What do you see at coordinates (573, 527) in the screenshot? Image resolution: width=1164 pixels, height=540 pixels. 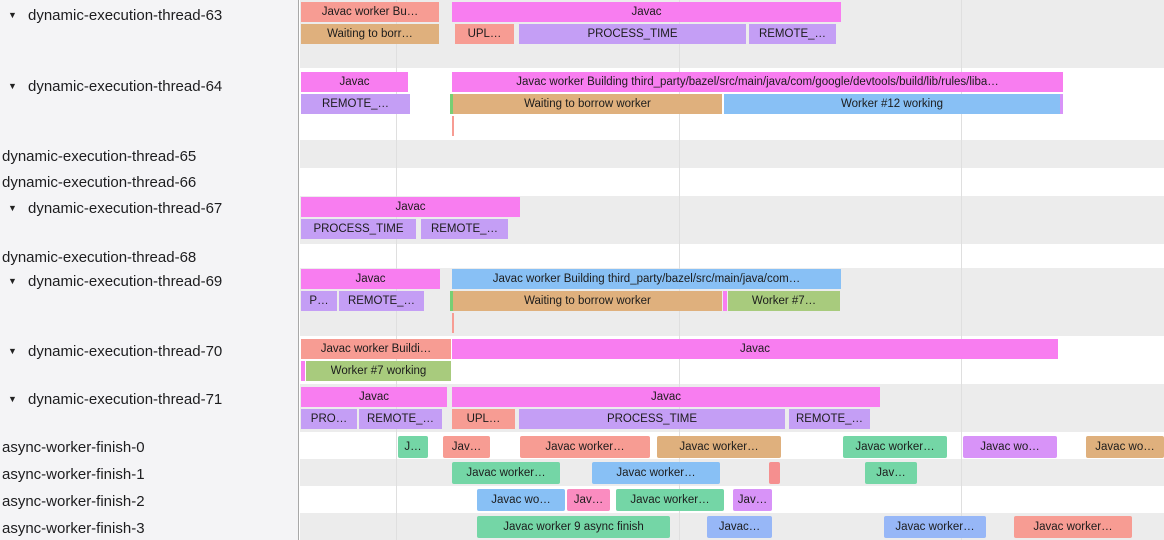 I see `timeline-slice: Javac worker 9 async finish` at bounding box center [573, 527].